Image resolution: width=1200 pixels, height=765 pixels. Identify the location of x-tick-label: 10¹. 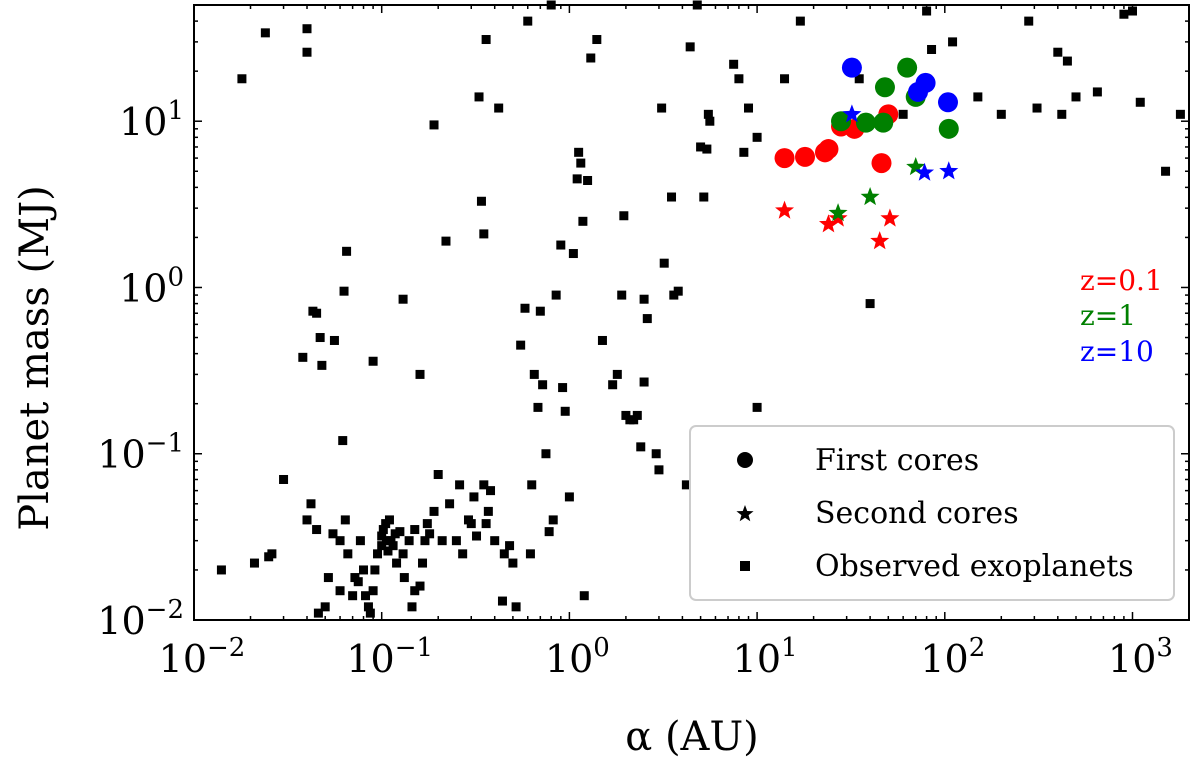
(765, 657).